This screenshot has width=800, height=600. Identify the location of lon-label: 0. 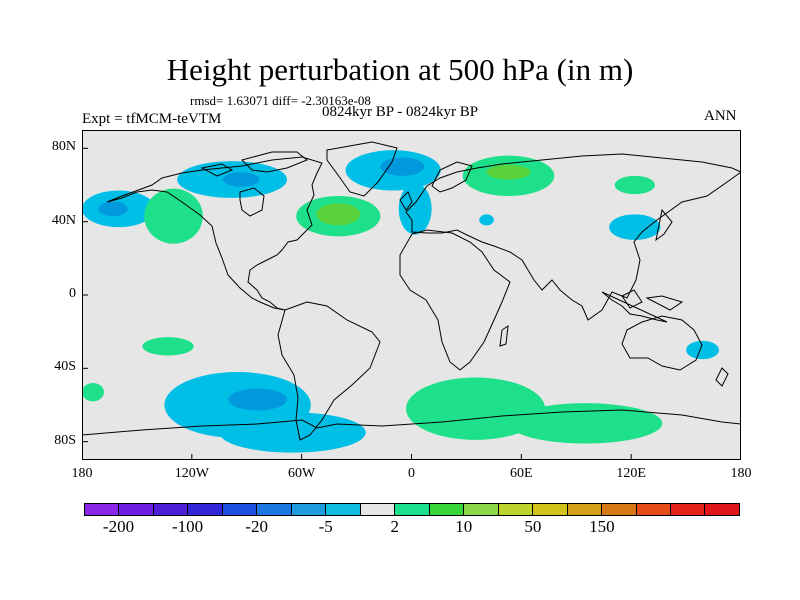
(411, 473).